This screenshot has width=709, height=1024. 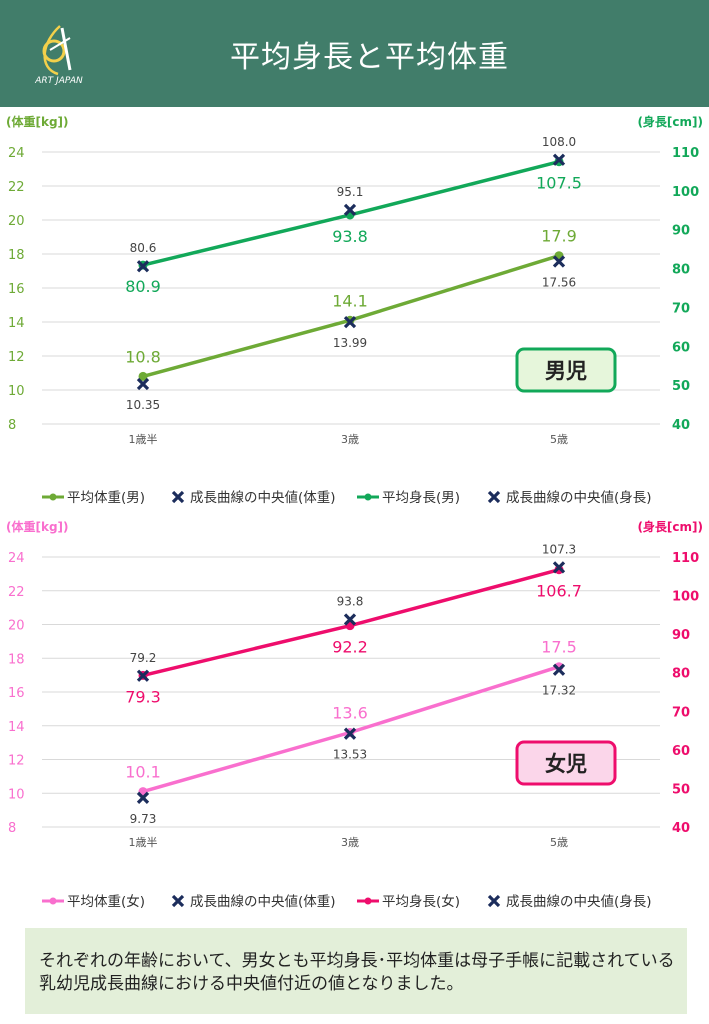 What do you see at coordinates (16, 255) in the screenshot?
I see `y-tick-label-5: 18` at bounding box center [16, 255].